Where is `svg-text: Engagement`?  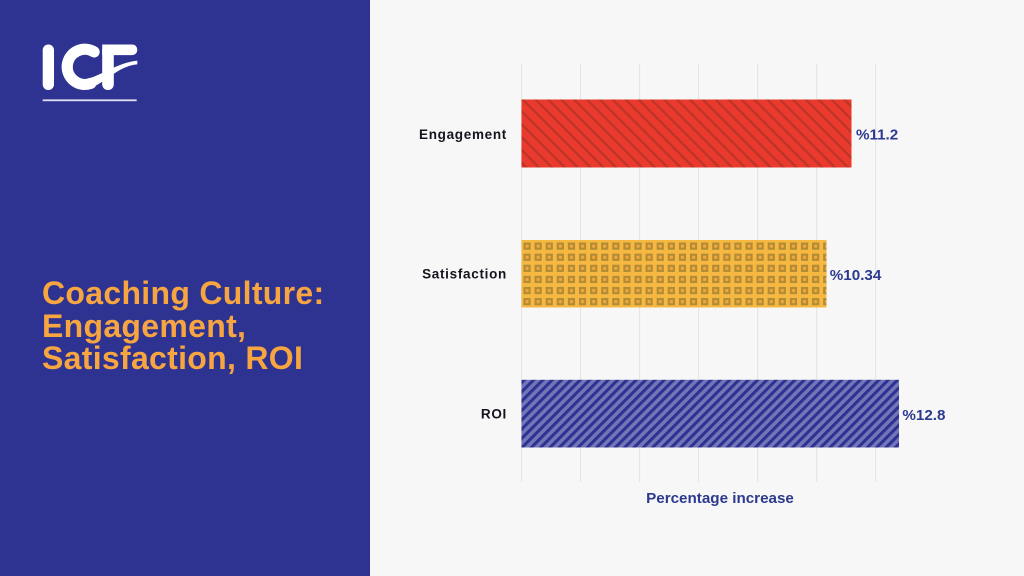
svg-text: Engagement is located at coordinates (463, 134).